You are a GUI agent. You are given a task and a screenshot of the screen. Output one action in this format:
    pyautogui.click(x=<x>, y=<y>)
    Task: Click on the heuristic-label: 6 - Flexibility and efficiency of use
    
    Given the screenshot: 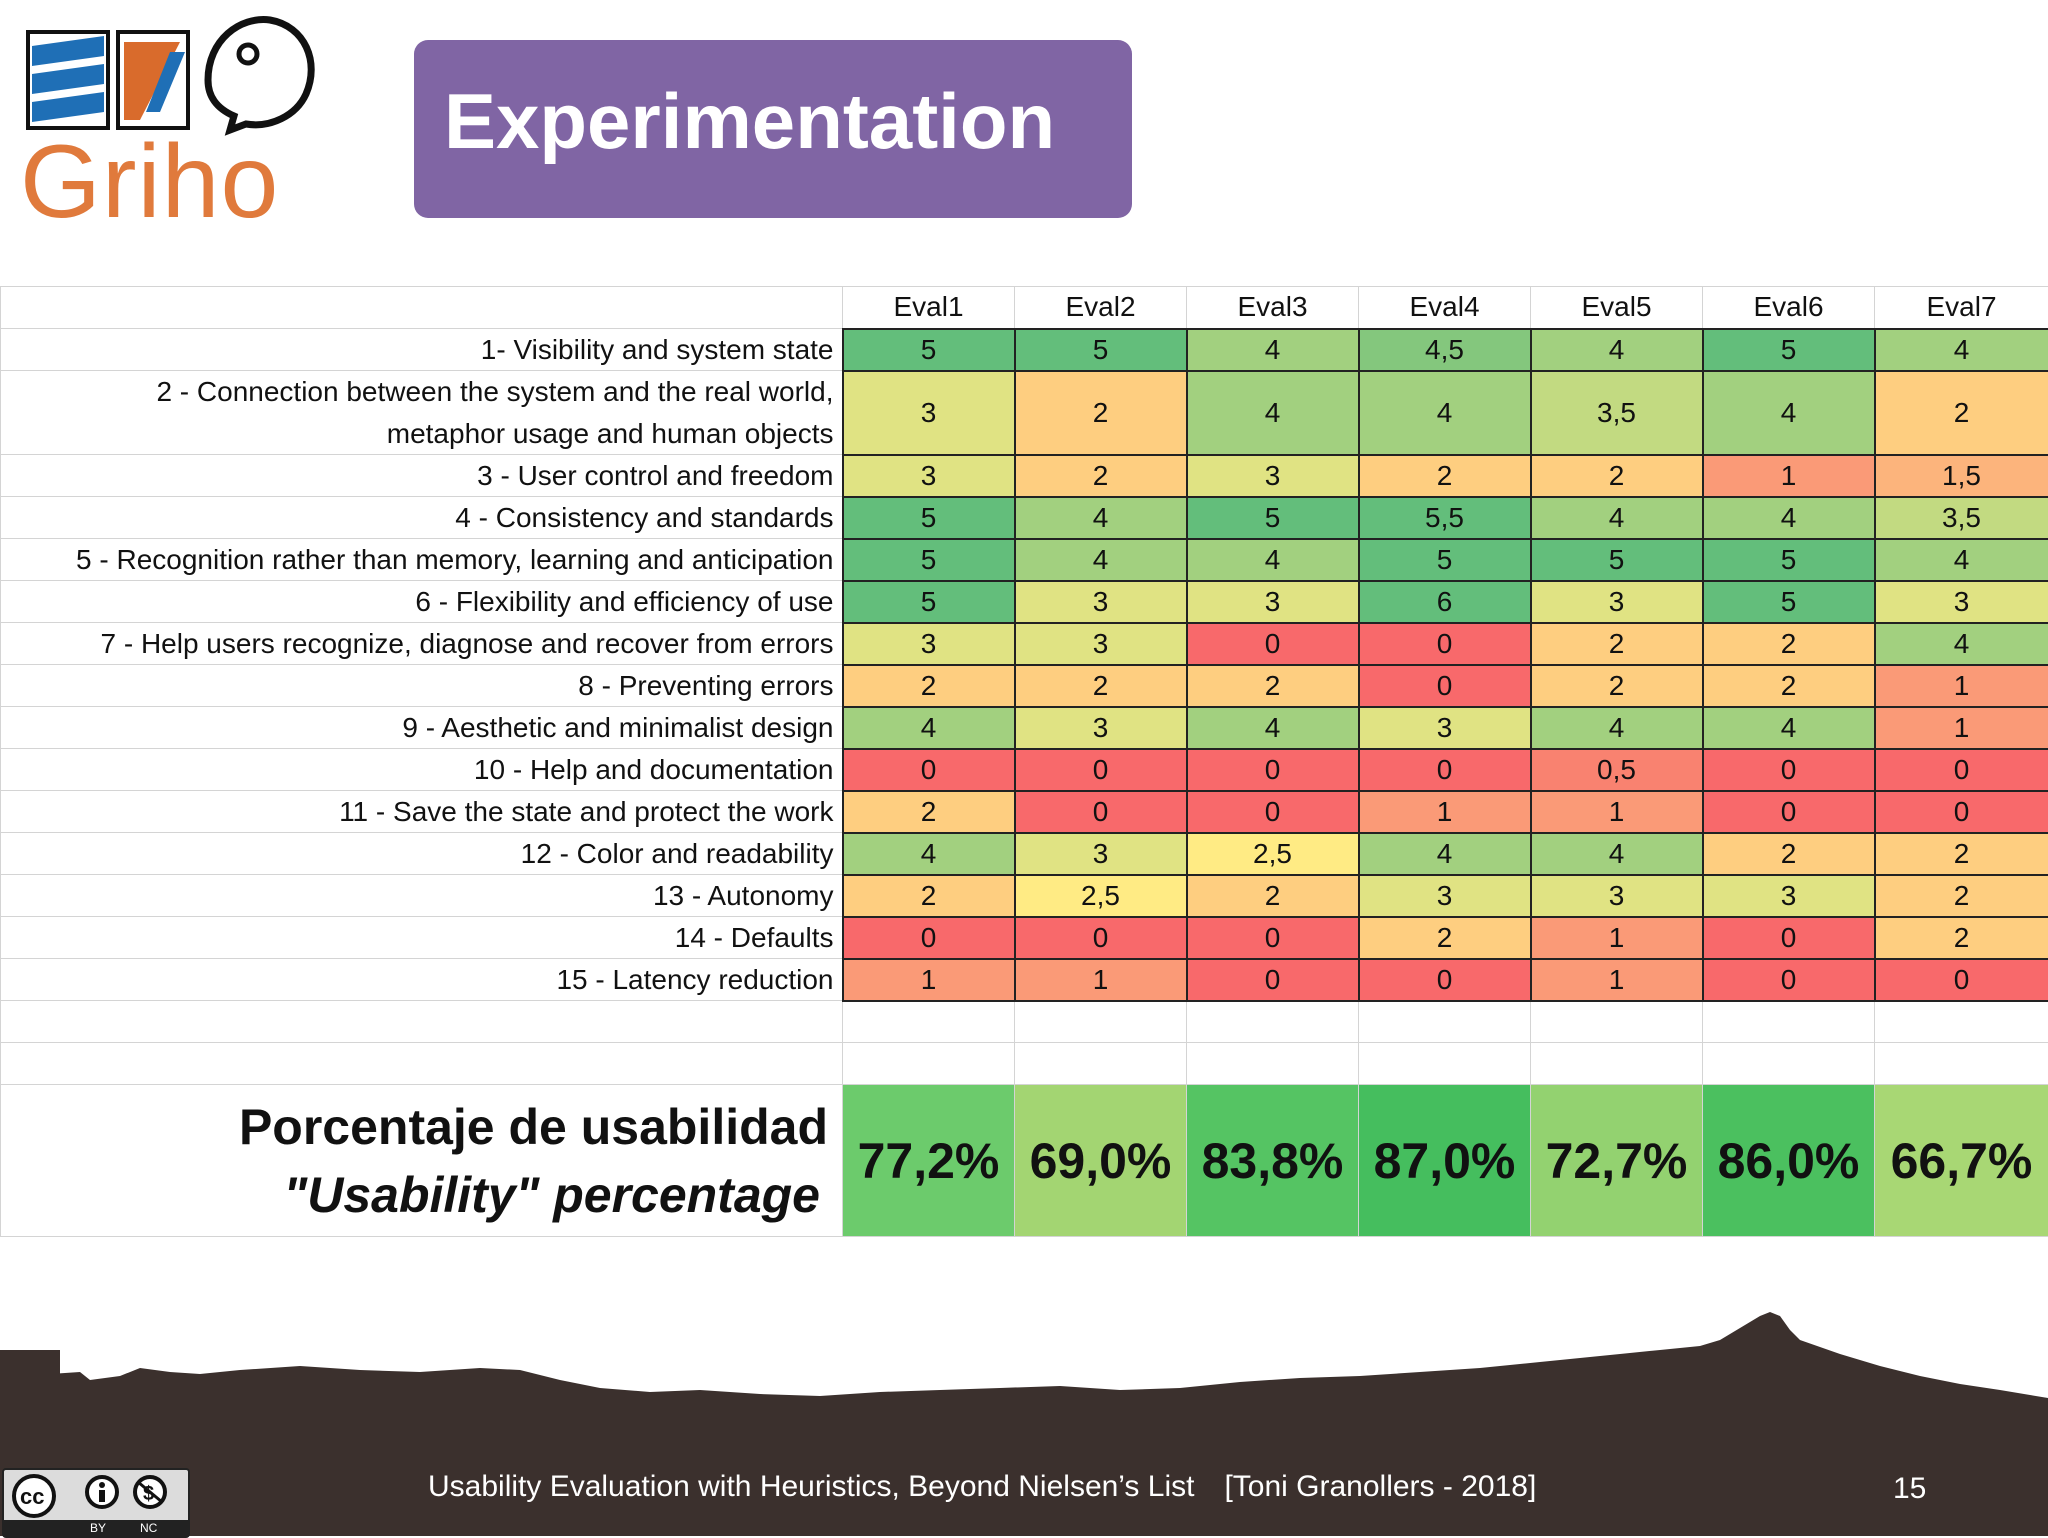 What is the action you would take?
    pyautogui.click(x=422, y=602)
    